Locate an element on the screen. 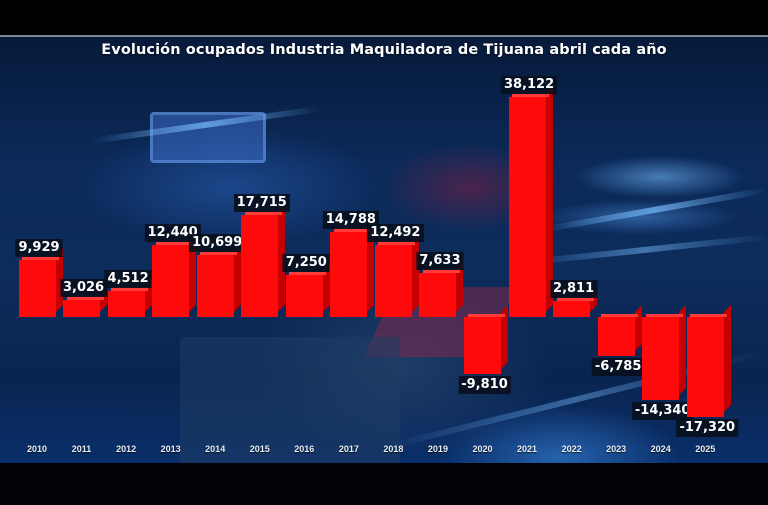 The width and height of the screenshot is (768, 505). bar-top-2013 is located at coordinates (174, 243).